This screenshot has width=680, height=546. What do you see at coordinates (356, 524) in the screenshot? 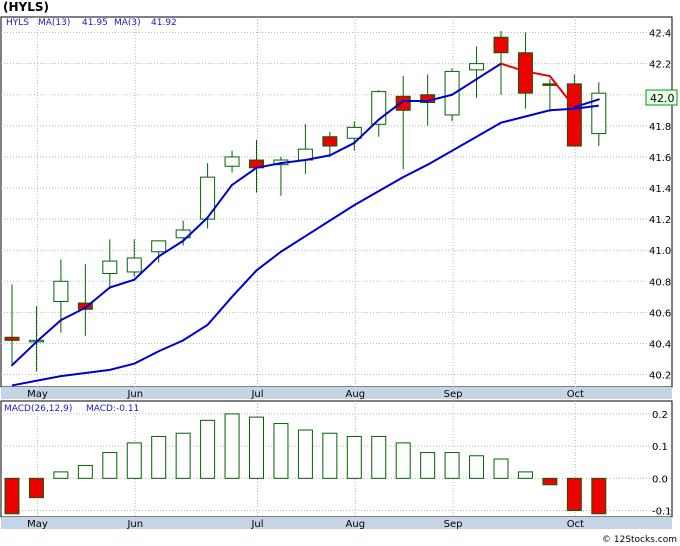
I see `macd-x-tick-label: Aug` at bounding box center [356, 524].